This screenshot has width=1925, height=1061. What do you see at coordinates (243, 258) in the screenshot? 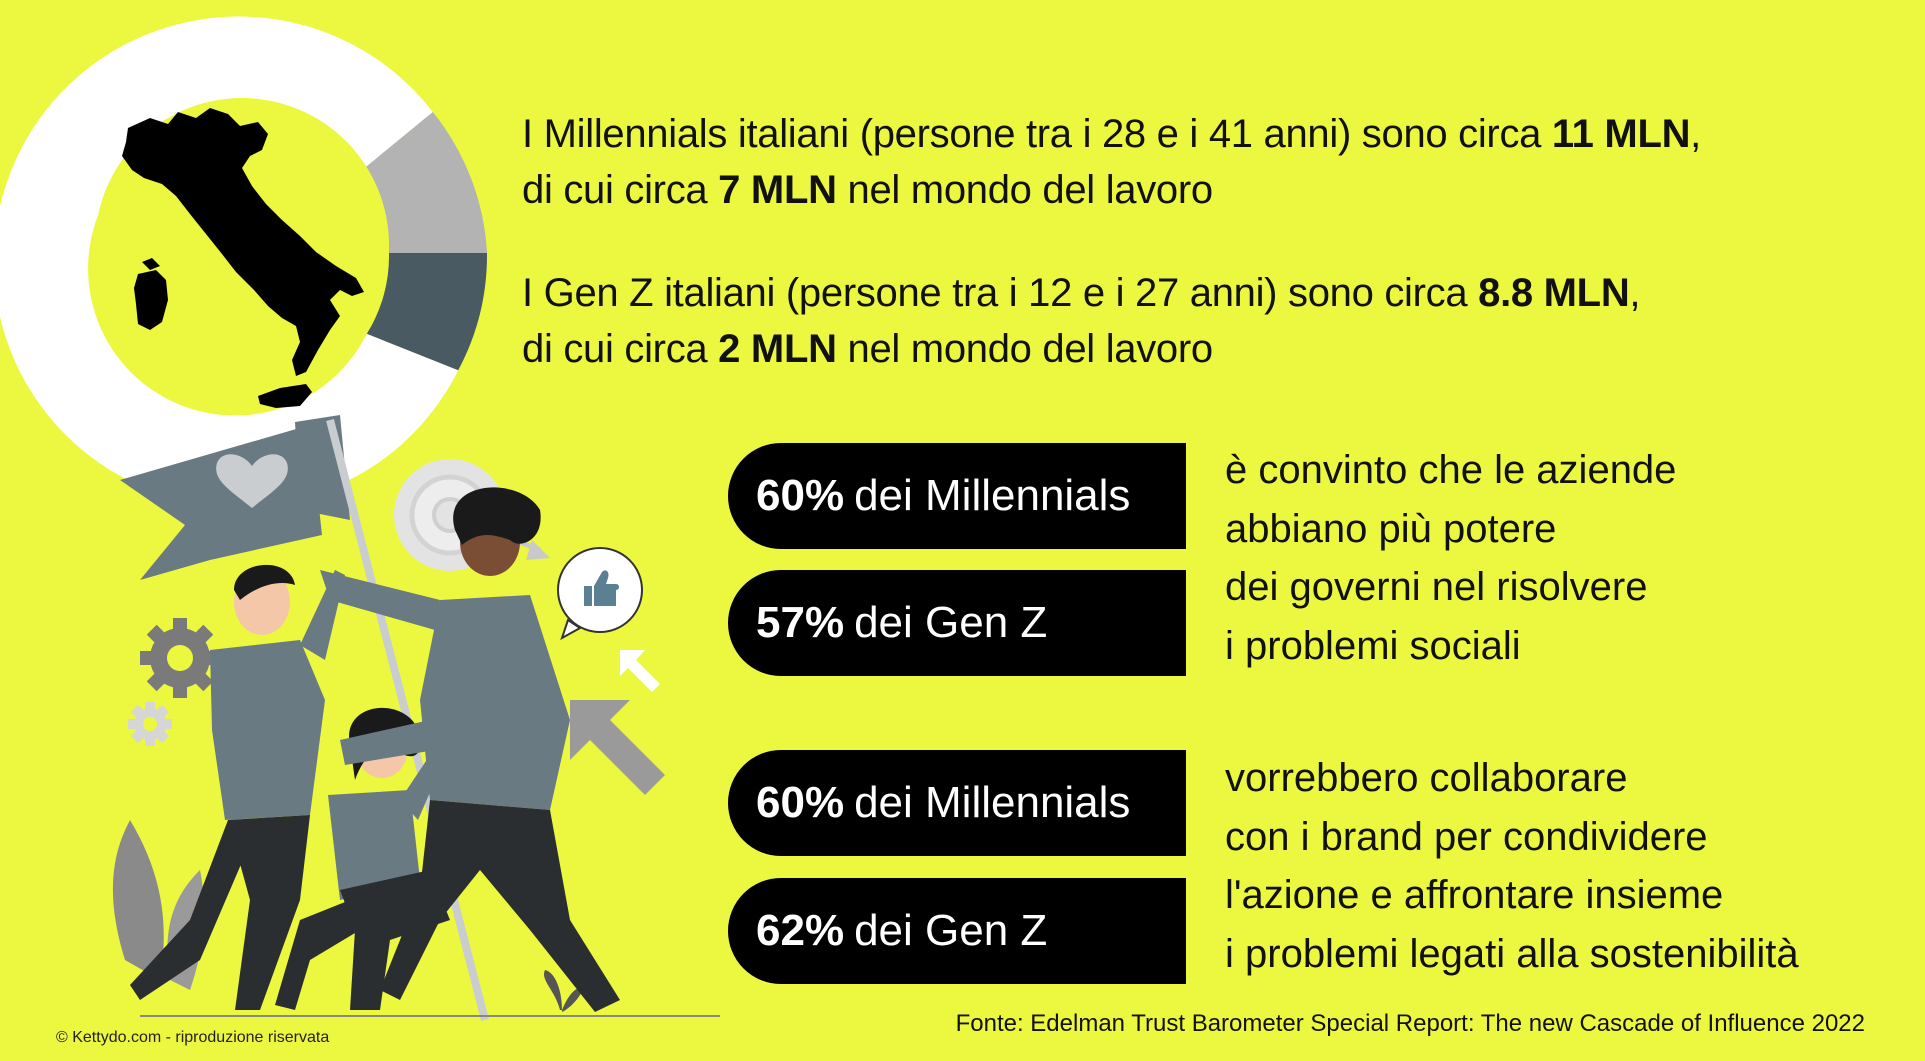
I see `italy-map-icon` at bounding box center [243, 258].